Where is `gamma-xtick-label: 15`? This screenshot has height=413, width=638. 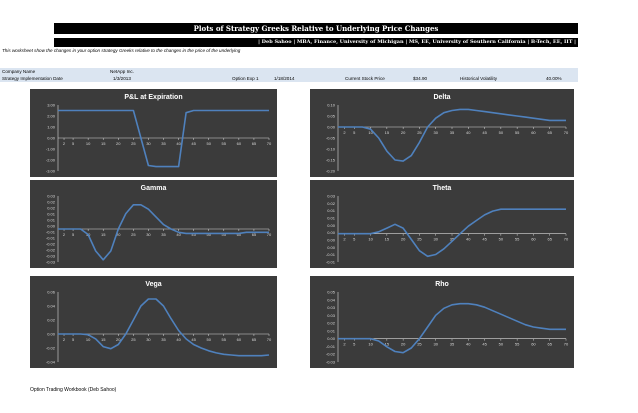 gamma-xtick-label: 15 is located at coordinates (103, 234).